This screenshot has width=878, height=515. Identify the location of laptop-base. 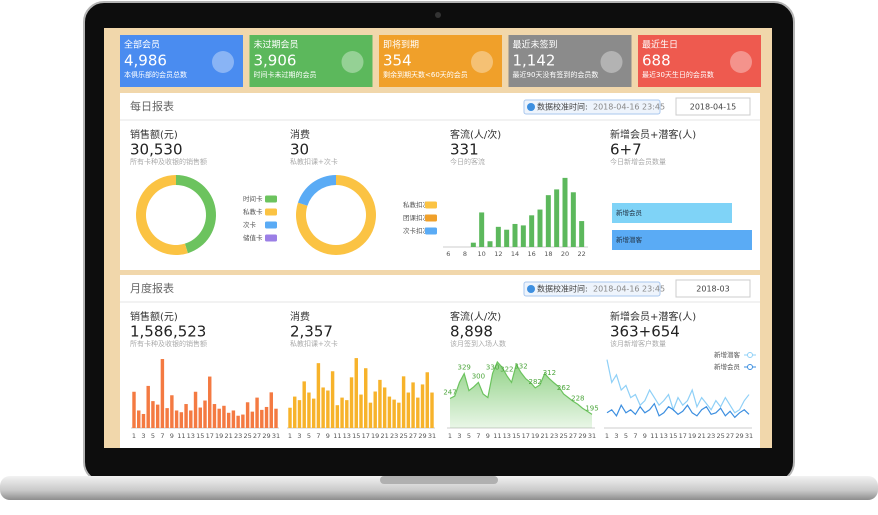
(439, 488).